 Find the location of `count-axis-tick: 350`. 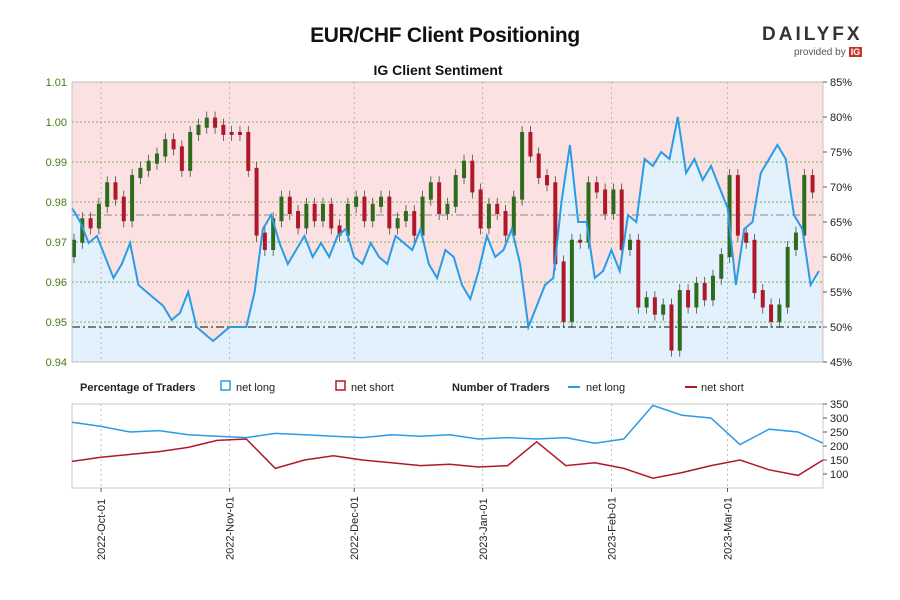

count-axis-tick: 350 is located at coordinates (839, 405).